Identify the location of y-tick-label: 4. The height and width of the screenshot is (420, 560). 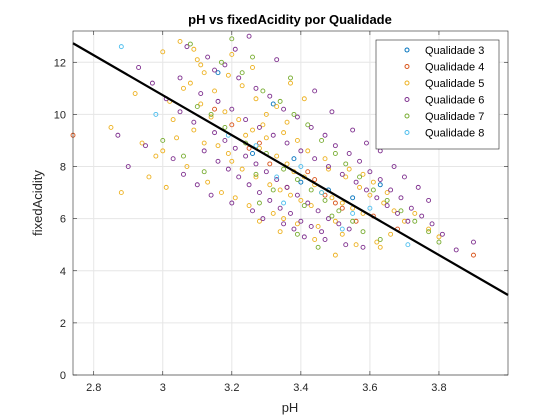
(63, 272).